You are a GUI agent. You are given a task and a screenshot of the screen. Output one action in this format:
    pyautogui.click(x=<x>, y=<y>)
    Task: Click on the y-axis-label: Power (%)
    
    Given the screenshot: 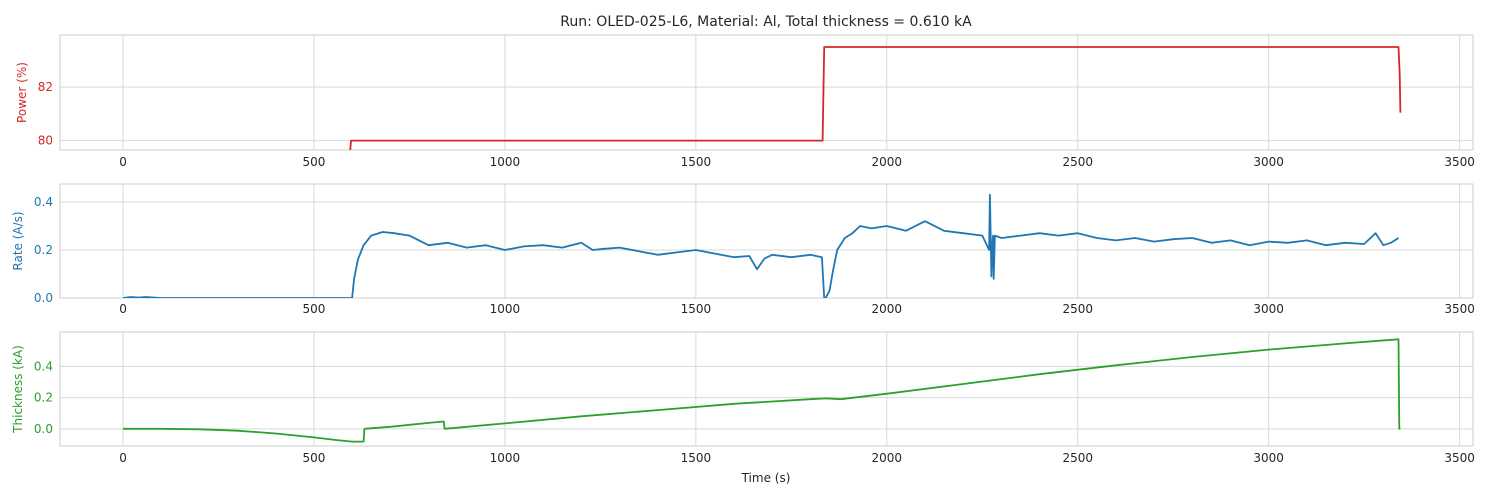 What is the action you would take?
    pyautogui.click(x=22, y=92)
    